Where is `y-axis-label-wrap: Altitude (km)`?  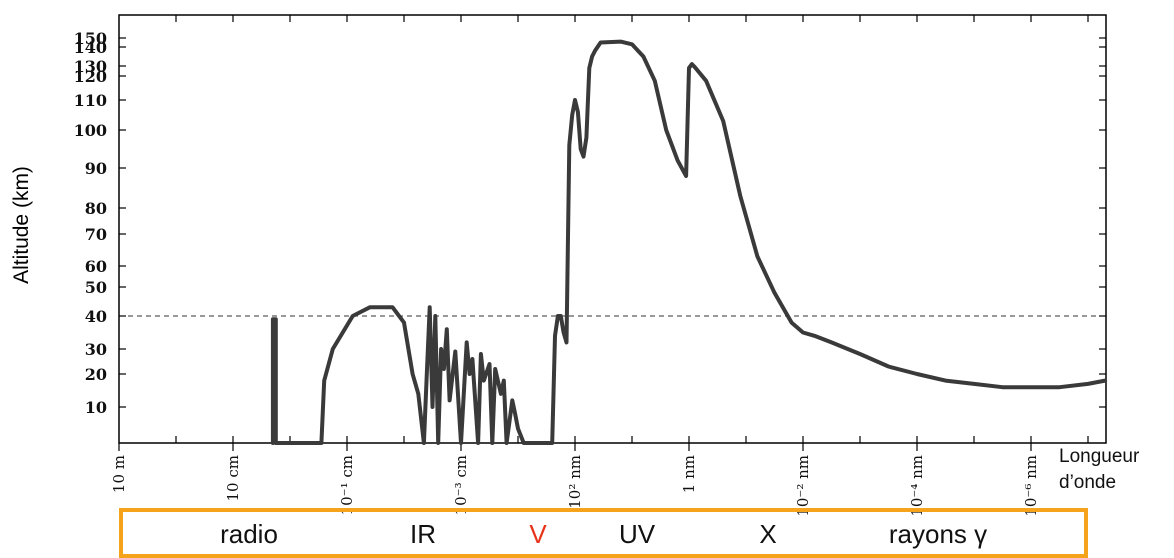 y-axis-label-wrap: Altitude (km) is located at coordinates (22, 225).